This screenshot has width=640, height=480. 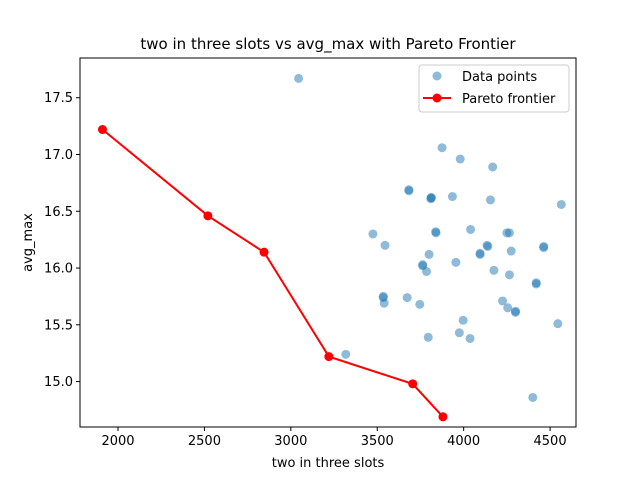 I want to click on y-tick-label: 15.5, so click(x=58, y=325).